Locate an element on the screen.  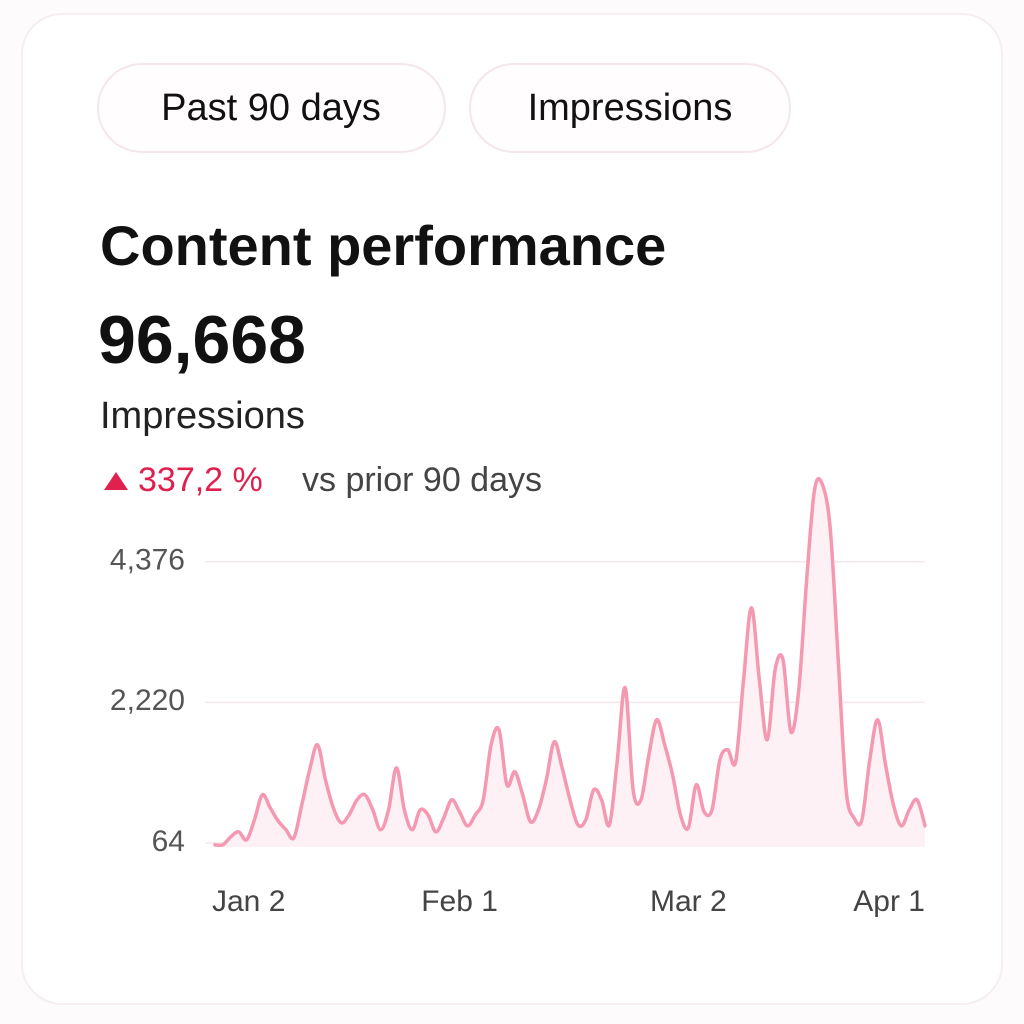
filter-label: Impressions is located at coordinates (630, 108).